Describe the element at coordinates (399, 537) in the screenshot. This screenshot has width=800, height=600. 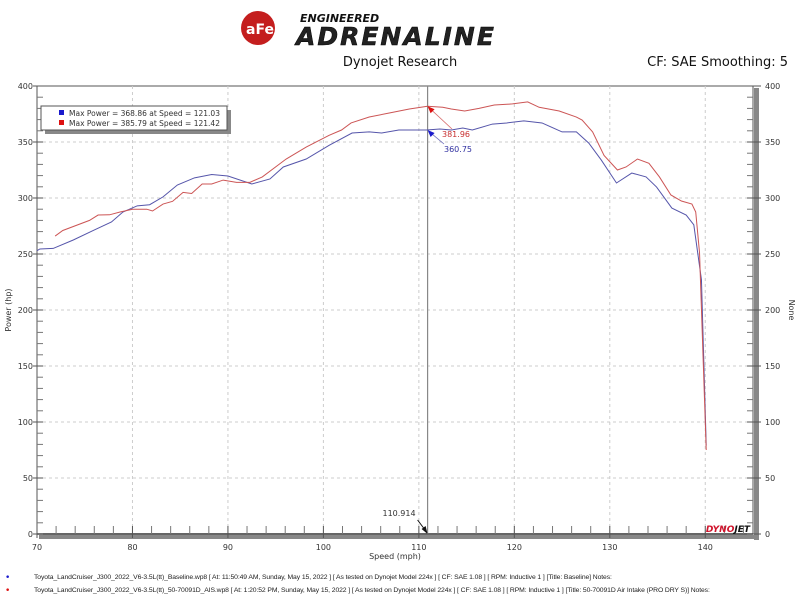
I see `axis-shadow-bottom` at that location.